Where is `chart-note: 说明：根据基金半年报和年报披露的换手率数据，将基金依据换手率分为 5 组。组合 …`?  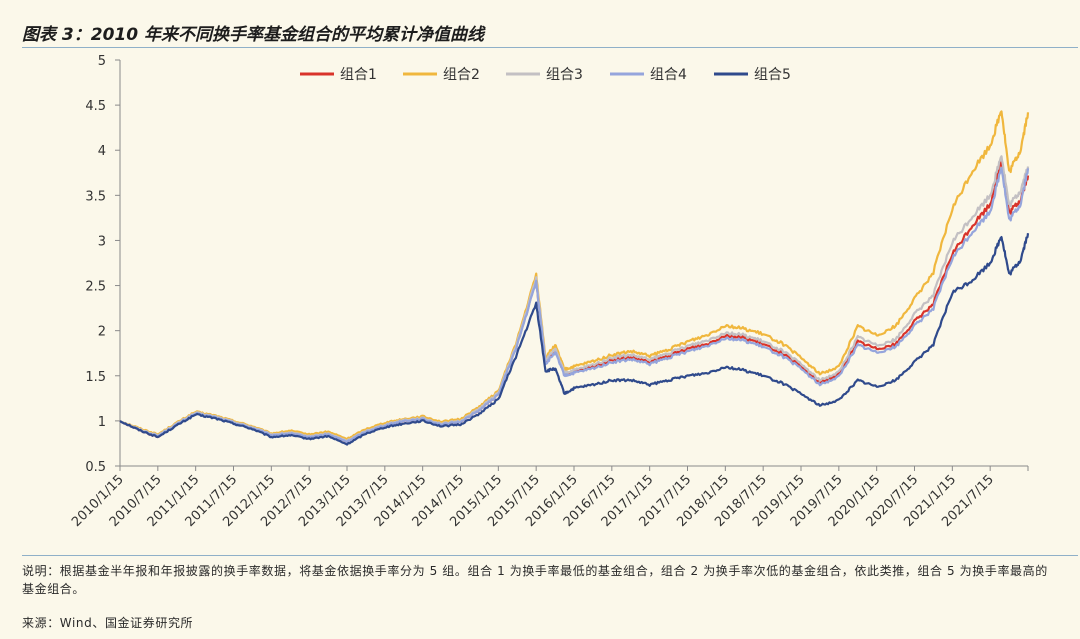 chart-note: 说明：根据基金半年报和年报披露的换手率数据，将基金依据换手率分为 5 组。组合 … is located at coordinates (535, 580).